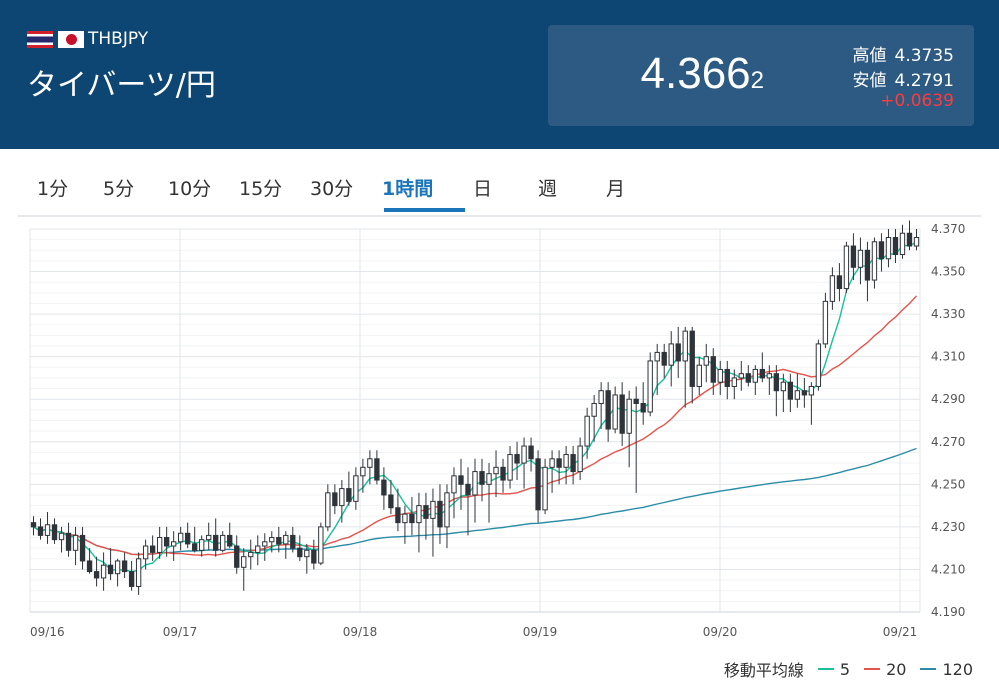 This screenshot has width=999, height=683. Describe the element at coordinates (948, 399) in the screenshot. I see `y-tick-label: 4.290` at that location.